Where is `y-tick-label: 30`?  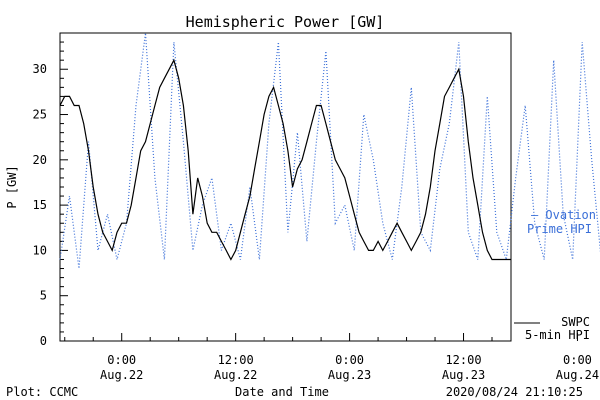
y-tick-label: 30 is located at coordinates (40, 69).